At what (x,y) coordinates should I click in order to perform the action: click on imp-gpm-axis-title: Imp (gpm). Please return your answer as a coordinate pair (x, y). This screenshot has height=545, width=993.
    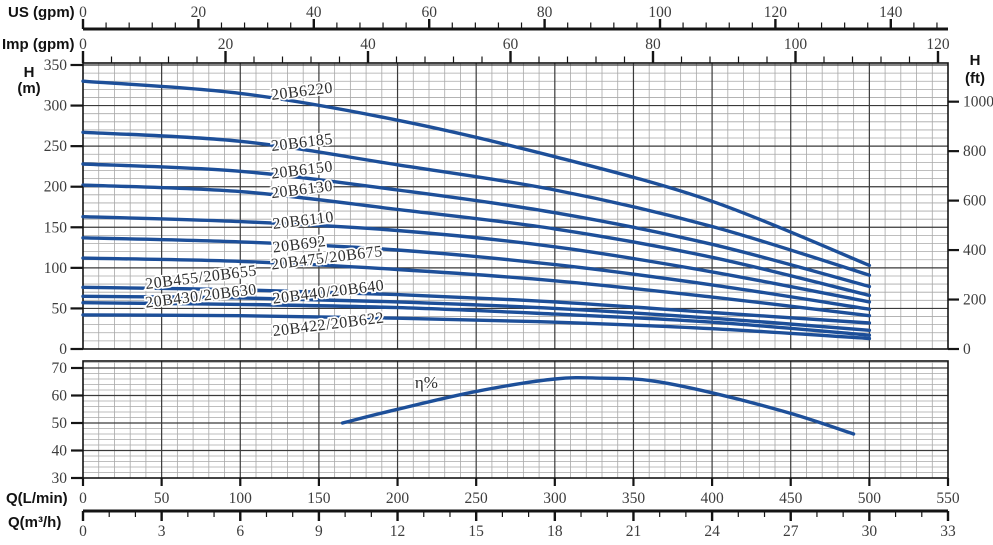
    Looking at the image, I should click on (38, 44).